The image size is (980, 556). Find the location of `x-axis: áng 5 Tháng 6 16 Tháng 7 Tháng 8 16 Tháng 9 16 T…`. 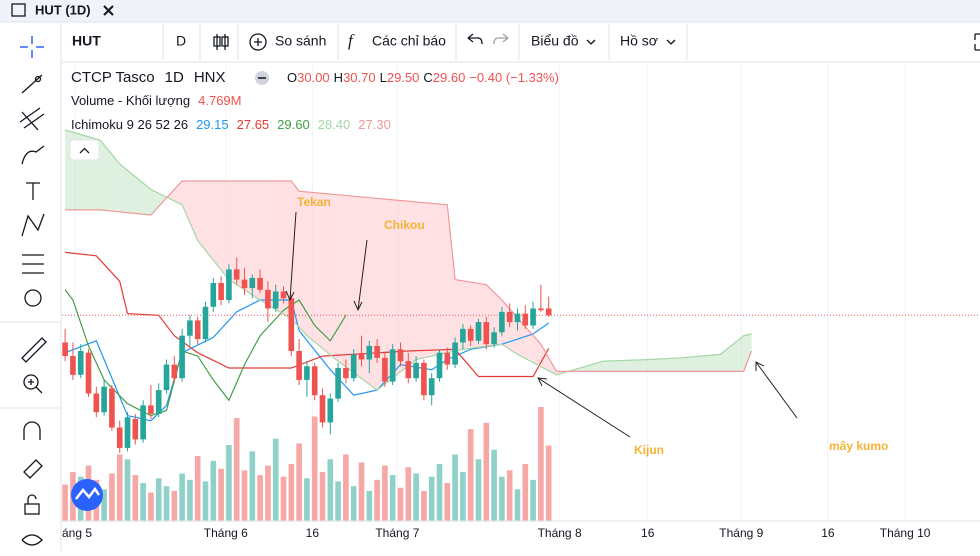

x-axis: áng 5 Tháng 6 16 Tháng 7 Tháng 8 16 Tháng 9 16 T… is located at coordinates (496, 533).